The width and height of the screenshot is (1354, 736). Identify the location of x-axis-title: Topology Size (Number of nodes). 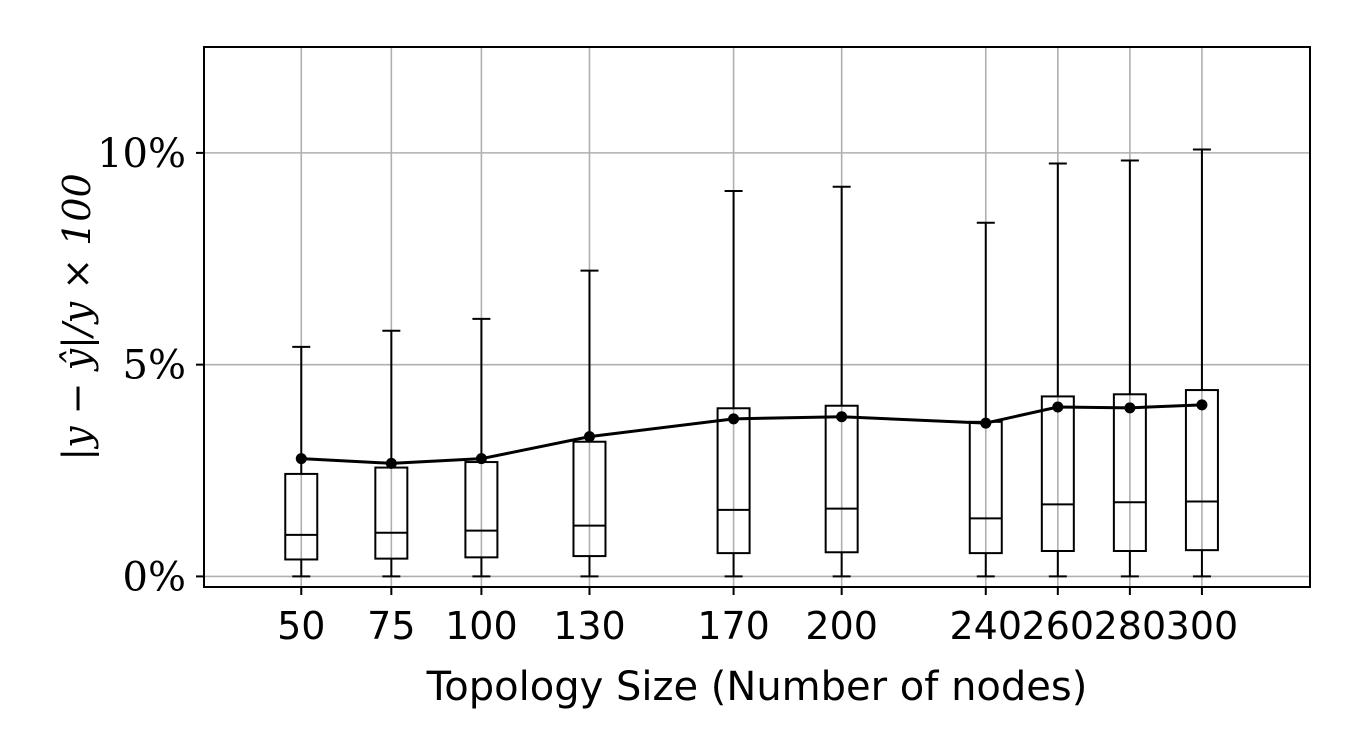
(757, 687).